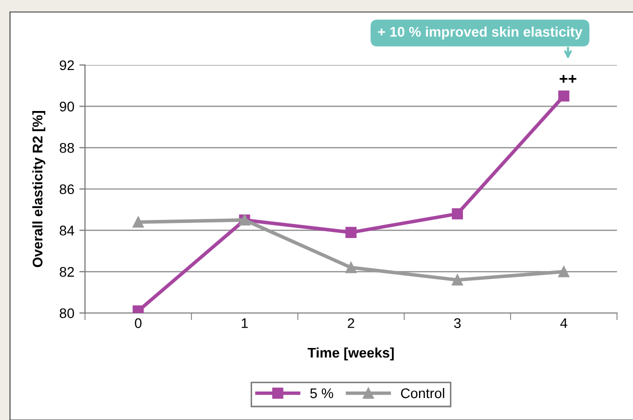  What do you see at coordinates (67, 189) in the screenshot?
I see `y-tick-label: 86` at bounding box center [67, 189].